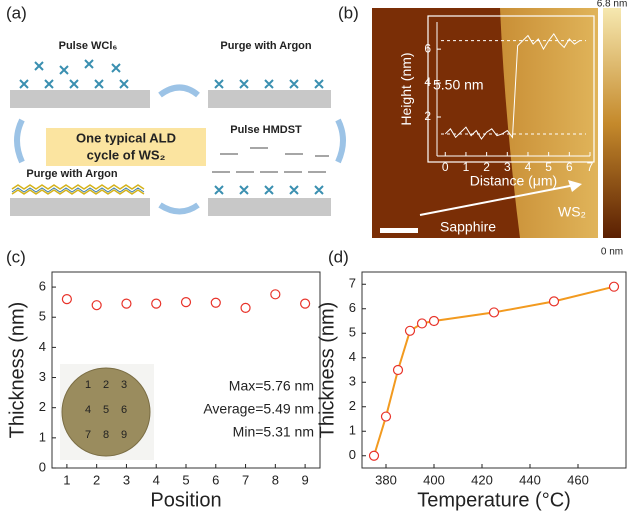 The width and height of the screenshot is (633, 517). Describe the element at coordinates (549, 123) in the screenshot. I see `afm-film` at that location.